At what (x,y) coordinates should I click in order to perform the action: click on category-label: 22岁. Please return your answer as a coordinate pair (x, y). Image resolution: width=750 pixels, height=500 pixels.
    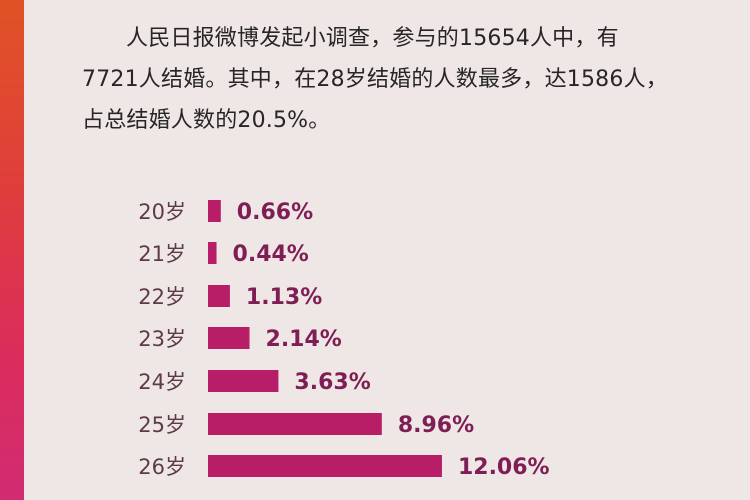
    Looking at the image, I should click on (162, 297).